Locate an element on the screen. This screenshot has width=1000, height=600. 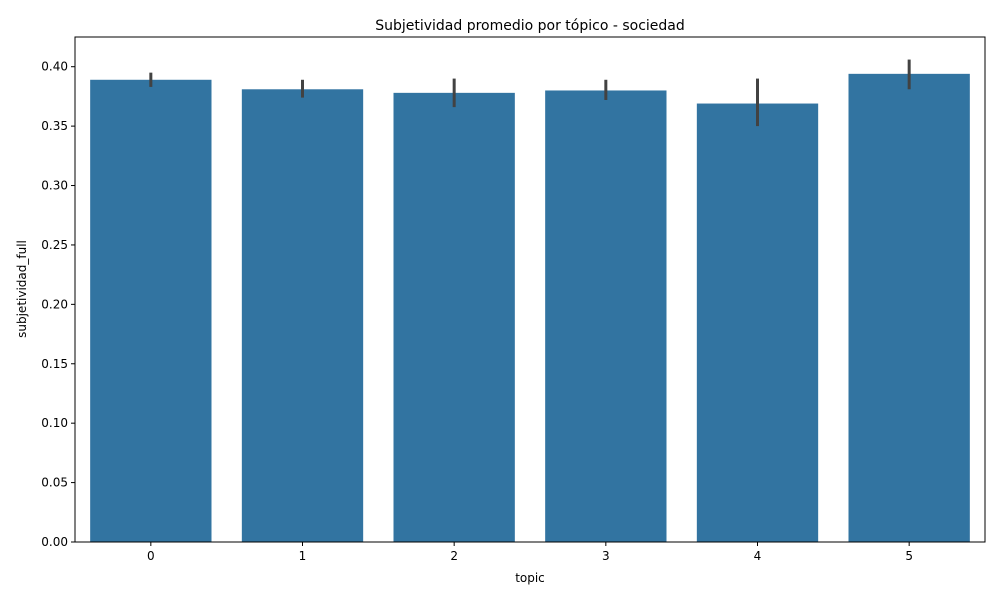
y-tick-label: 0.10 is located at coordinates (54, 423).